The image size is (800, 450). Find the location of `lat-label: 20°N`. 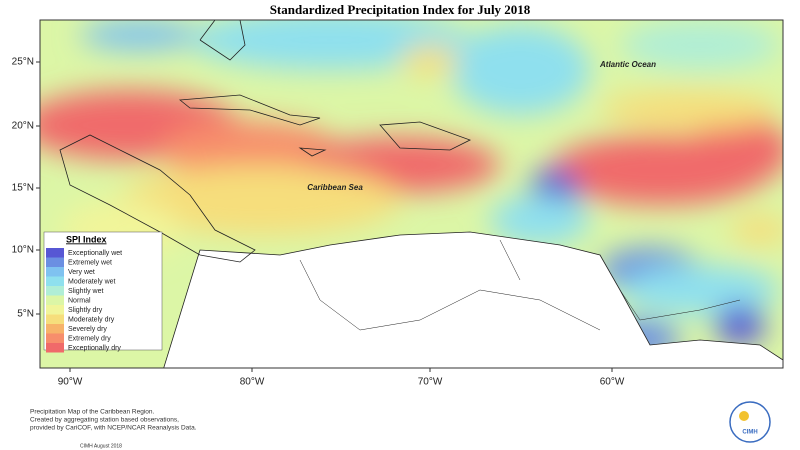

lat-label: 20°N is located at coordinates (23, 126).